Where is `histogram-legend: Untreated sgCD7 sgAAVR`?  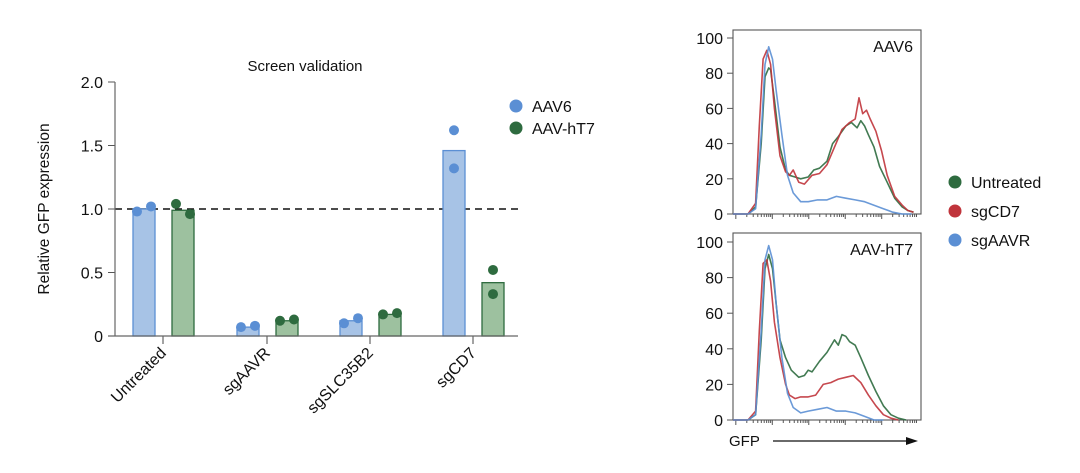 histogram-legend: Untreated sgCD7 sgAAVR is located at coordinates (994, 212).